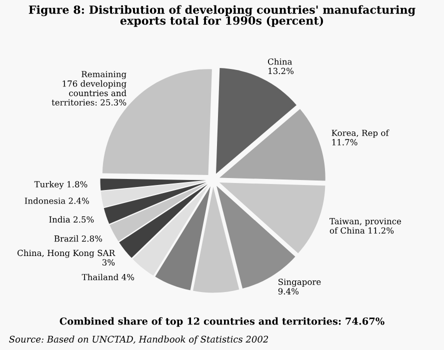 This screenshot has height=350, width=444. I want to click on slice-label: Remaining 176 developing countries and territories: 25.3%, so click(89, 88).